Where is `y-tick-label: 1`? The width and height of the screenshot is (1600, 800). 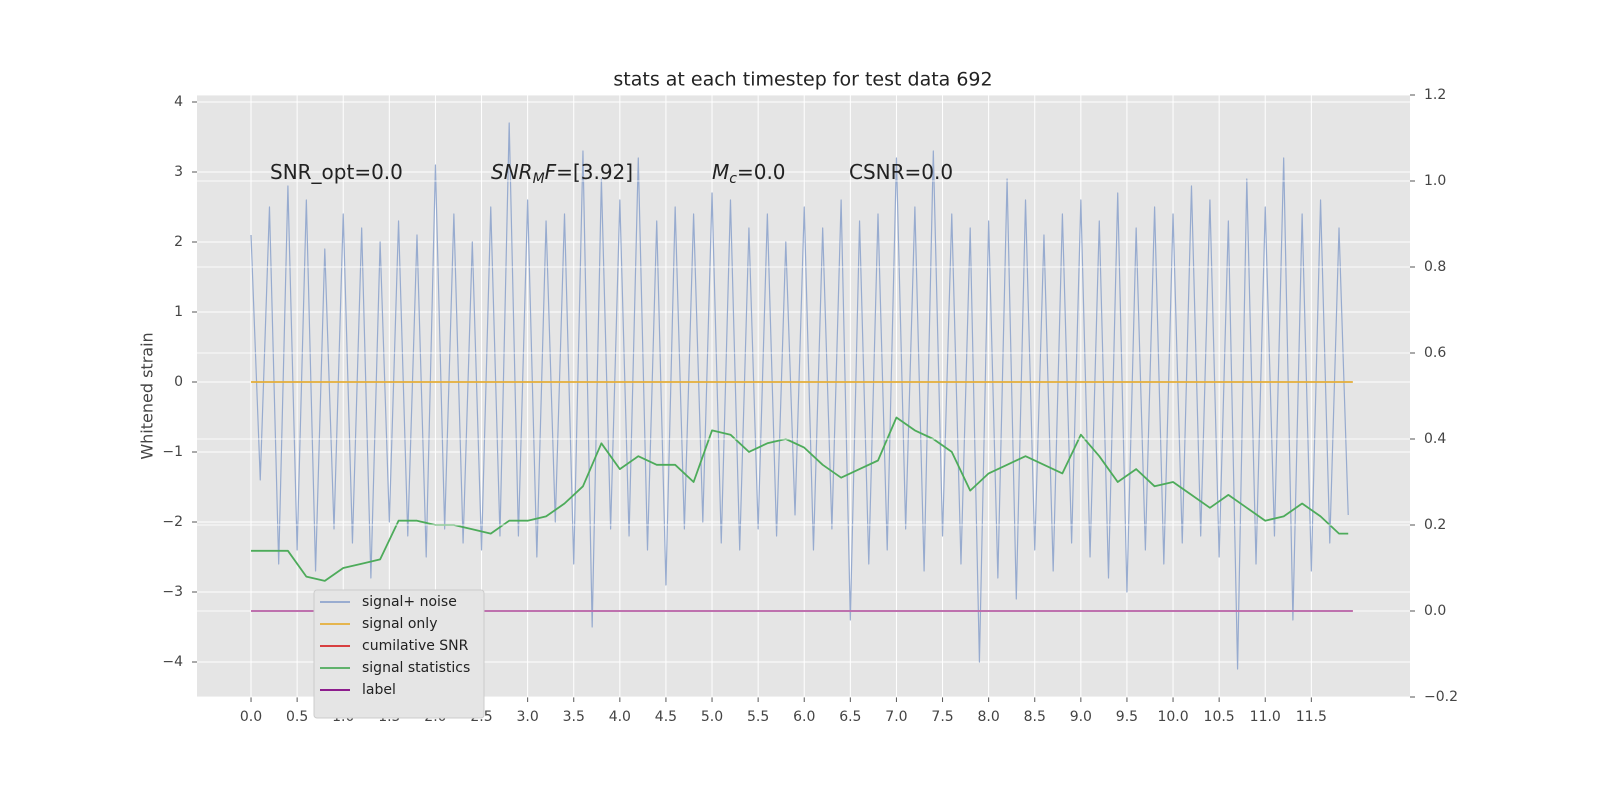 y-tick-label: 1 is located at coordinates (178, 312).